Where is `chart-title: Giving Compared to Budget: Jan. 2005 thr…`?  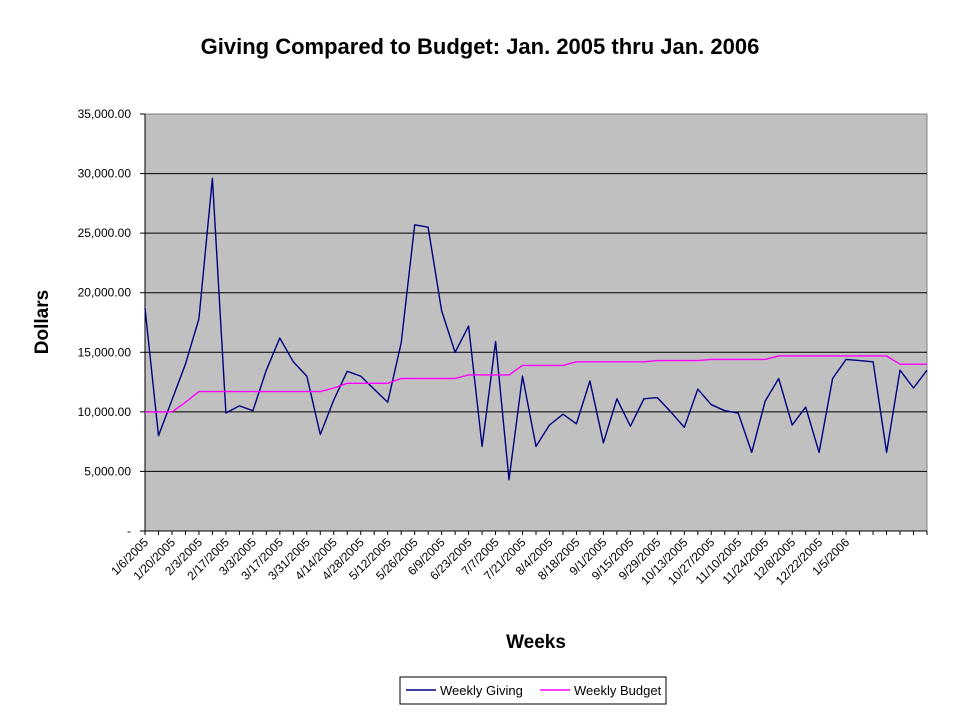 chart-title: Giving Compared to Budget: Jan. 2005 thr… is located at coordinates (480, 46).